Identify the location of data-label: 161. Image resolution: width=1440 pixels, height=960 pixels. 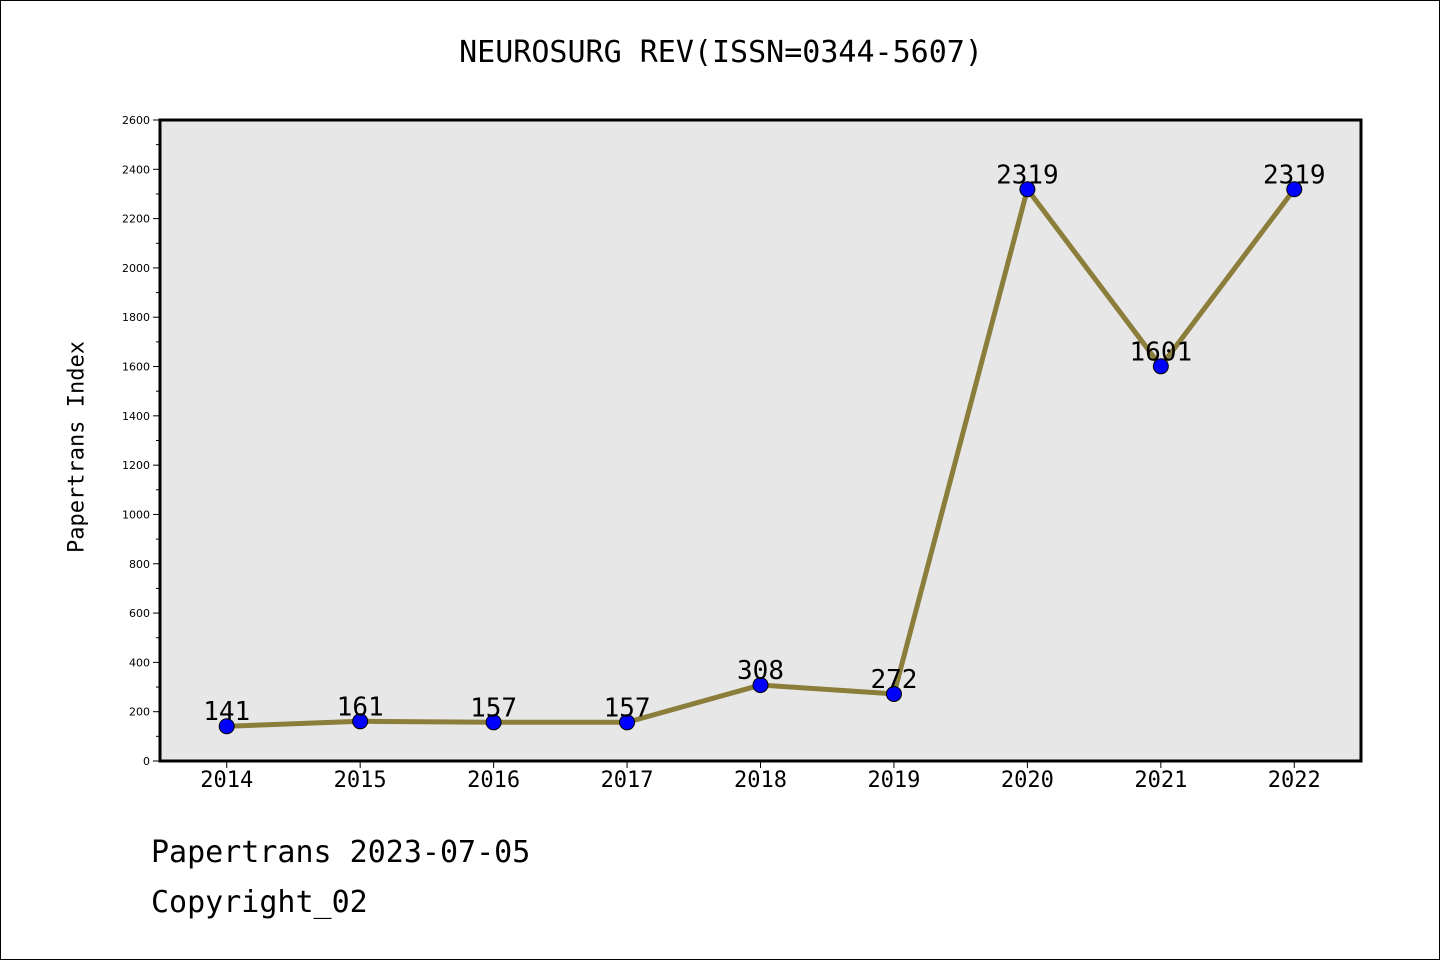
(360, 707).